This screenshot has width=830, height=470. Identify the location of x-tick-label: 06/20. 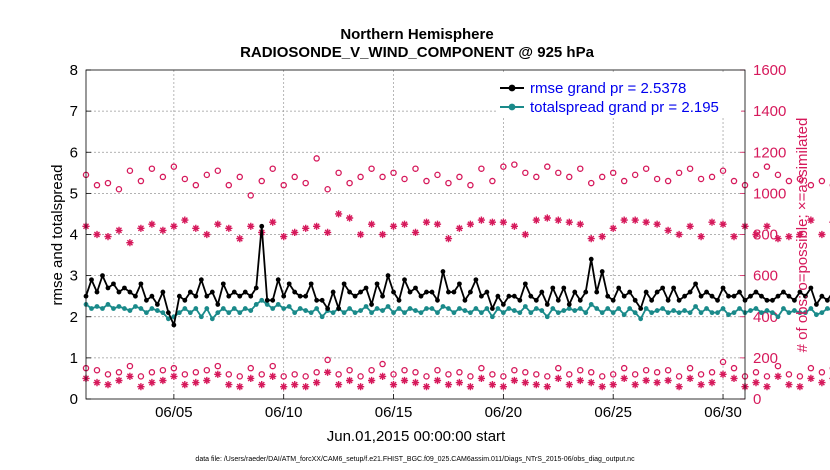
(504, 412).